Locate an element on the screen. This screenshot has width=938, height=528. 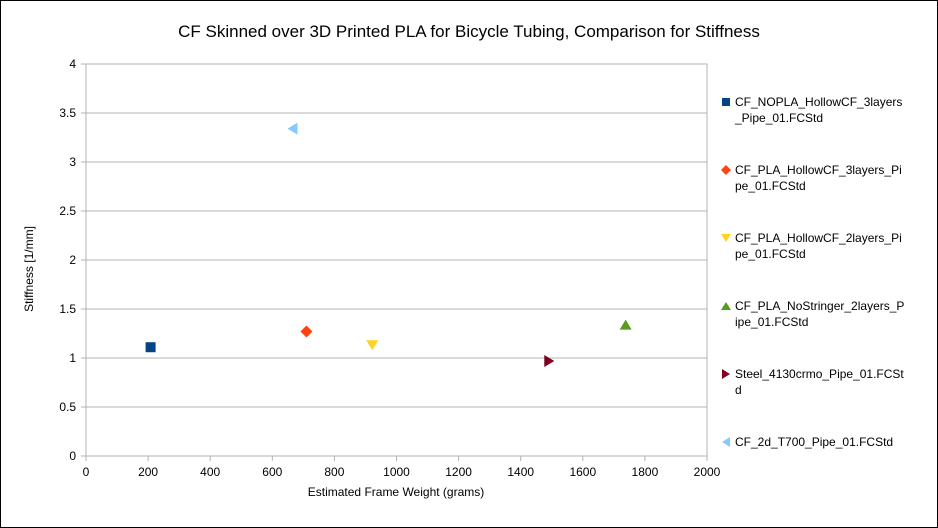
y-tick-label: 1 is located at coordinates (72, 358).